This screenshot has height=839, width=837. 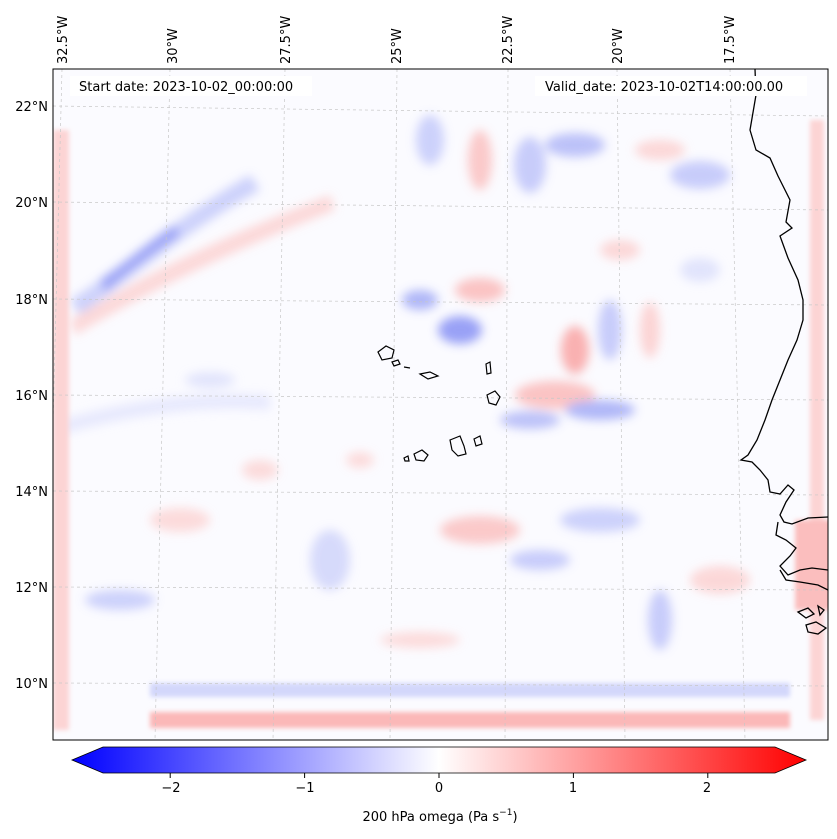 I want to click on colorbar-tick-label: −1, so click(x=304, y=788).